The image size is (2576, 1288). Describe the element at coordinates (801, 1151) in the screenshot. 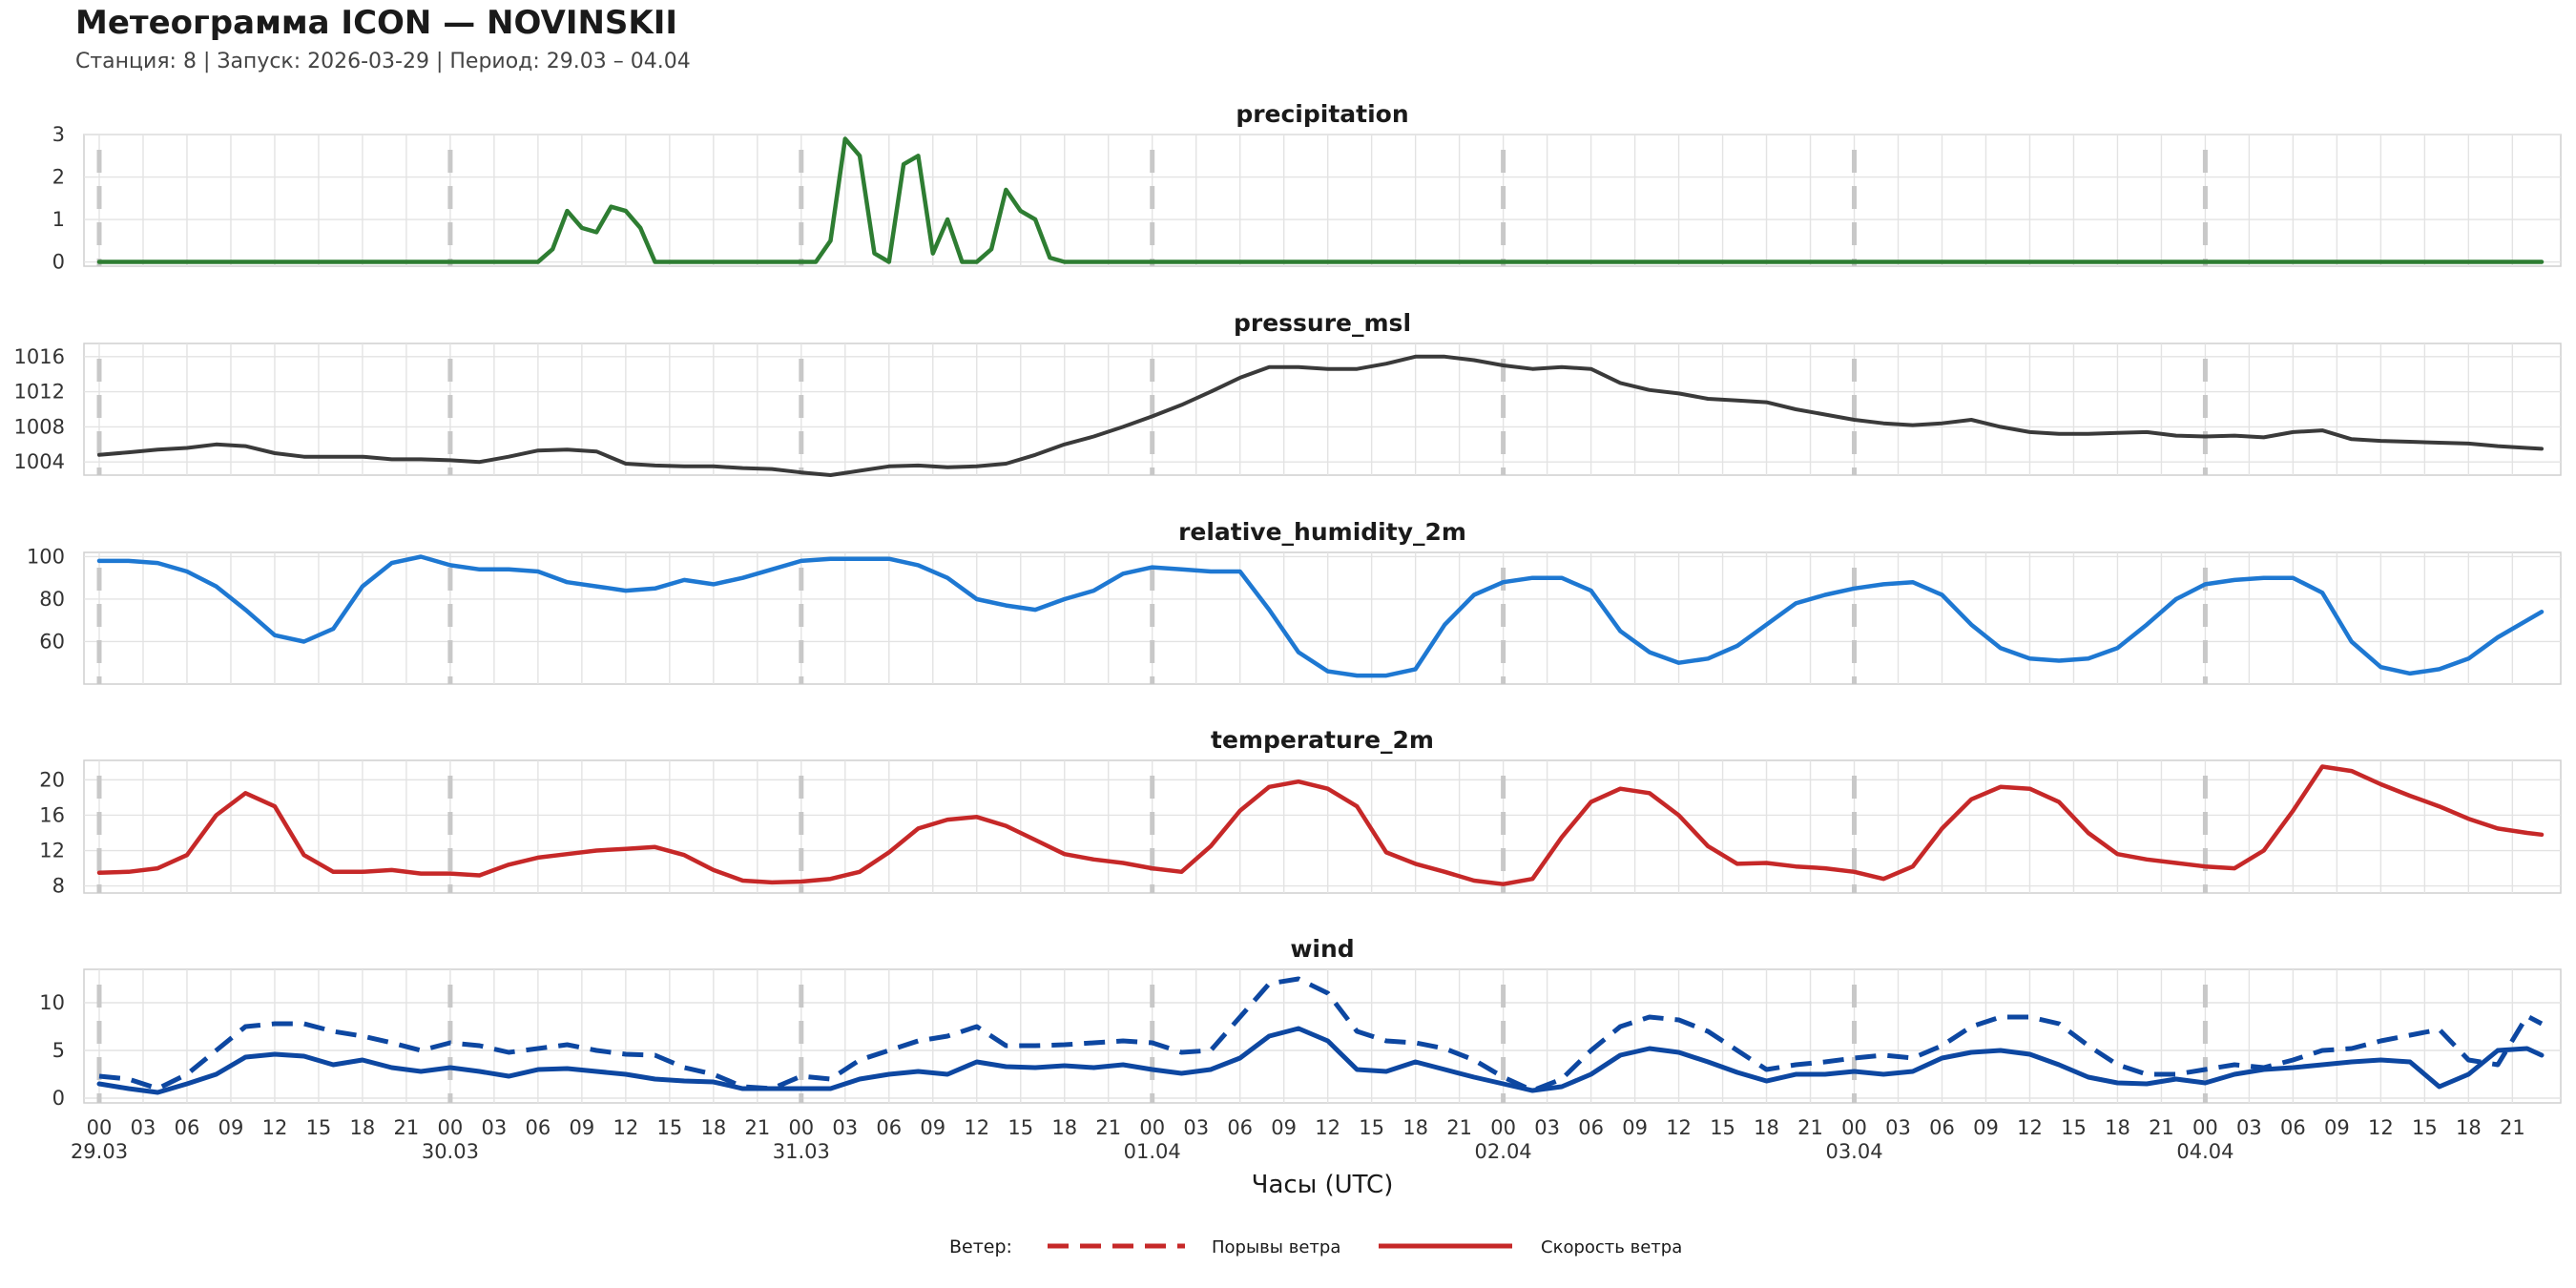

I see `x-date-label: 31.03` at that location.